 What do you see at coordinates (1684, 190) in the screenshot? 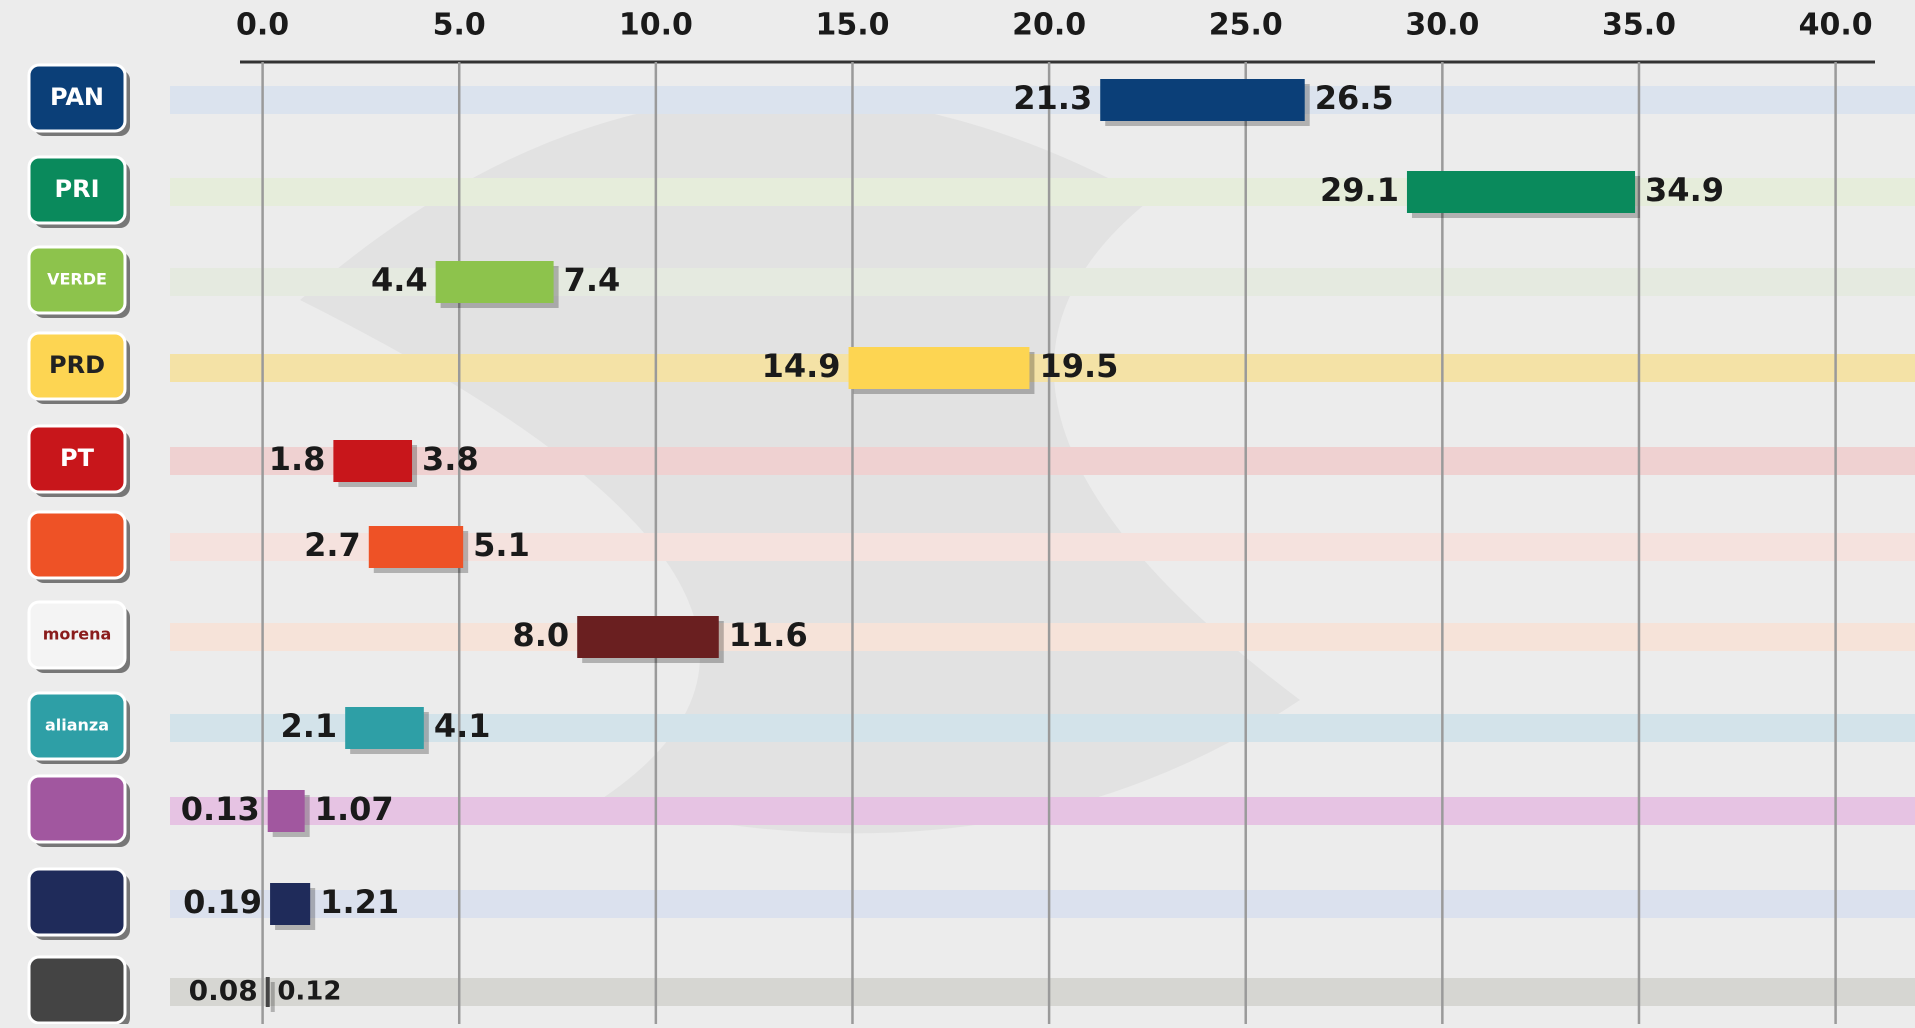
I see `high-label: 34.9` at bounding box center [1684, 190].